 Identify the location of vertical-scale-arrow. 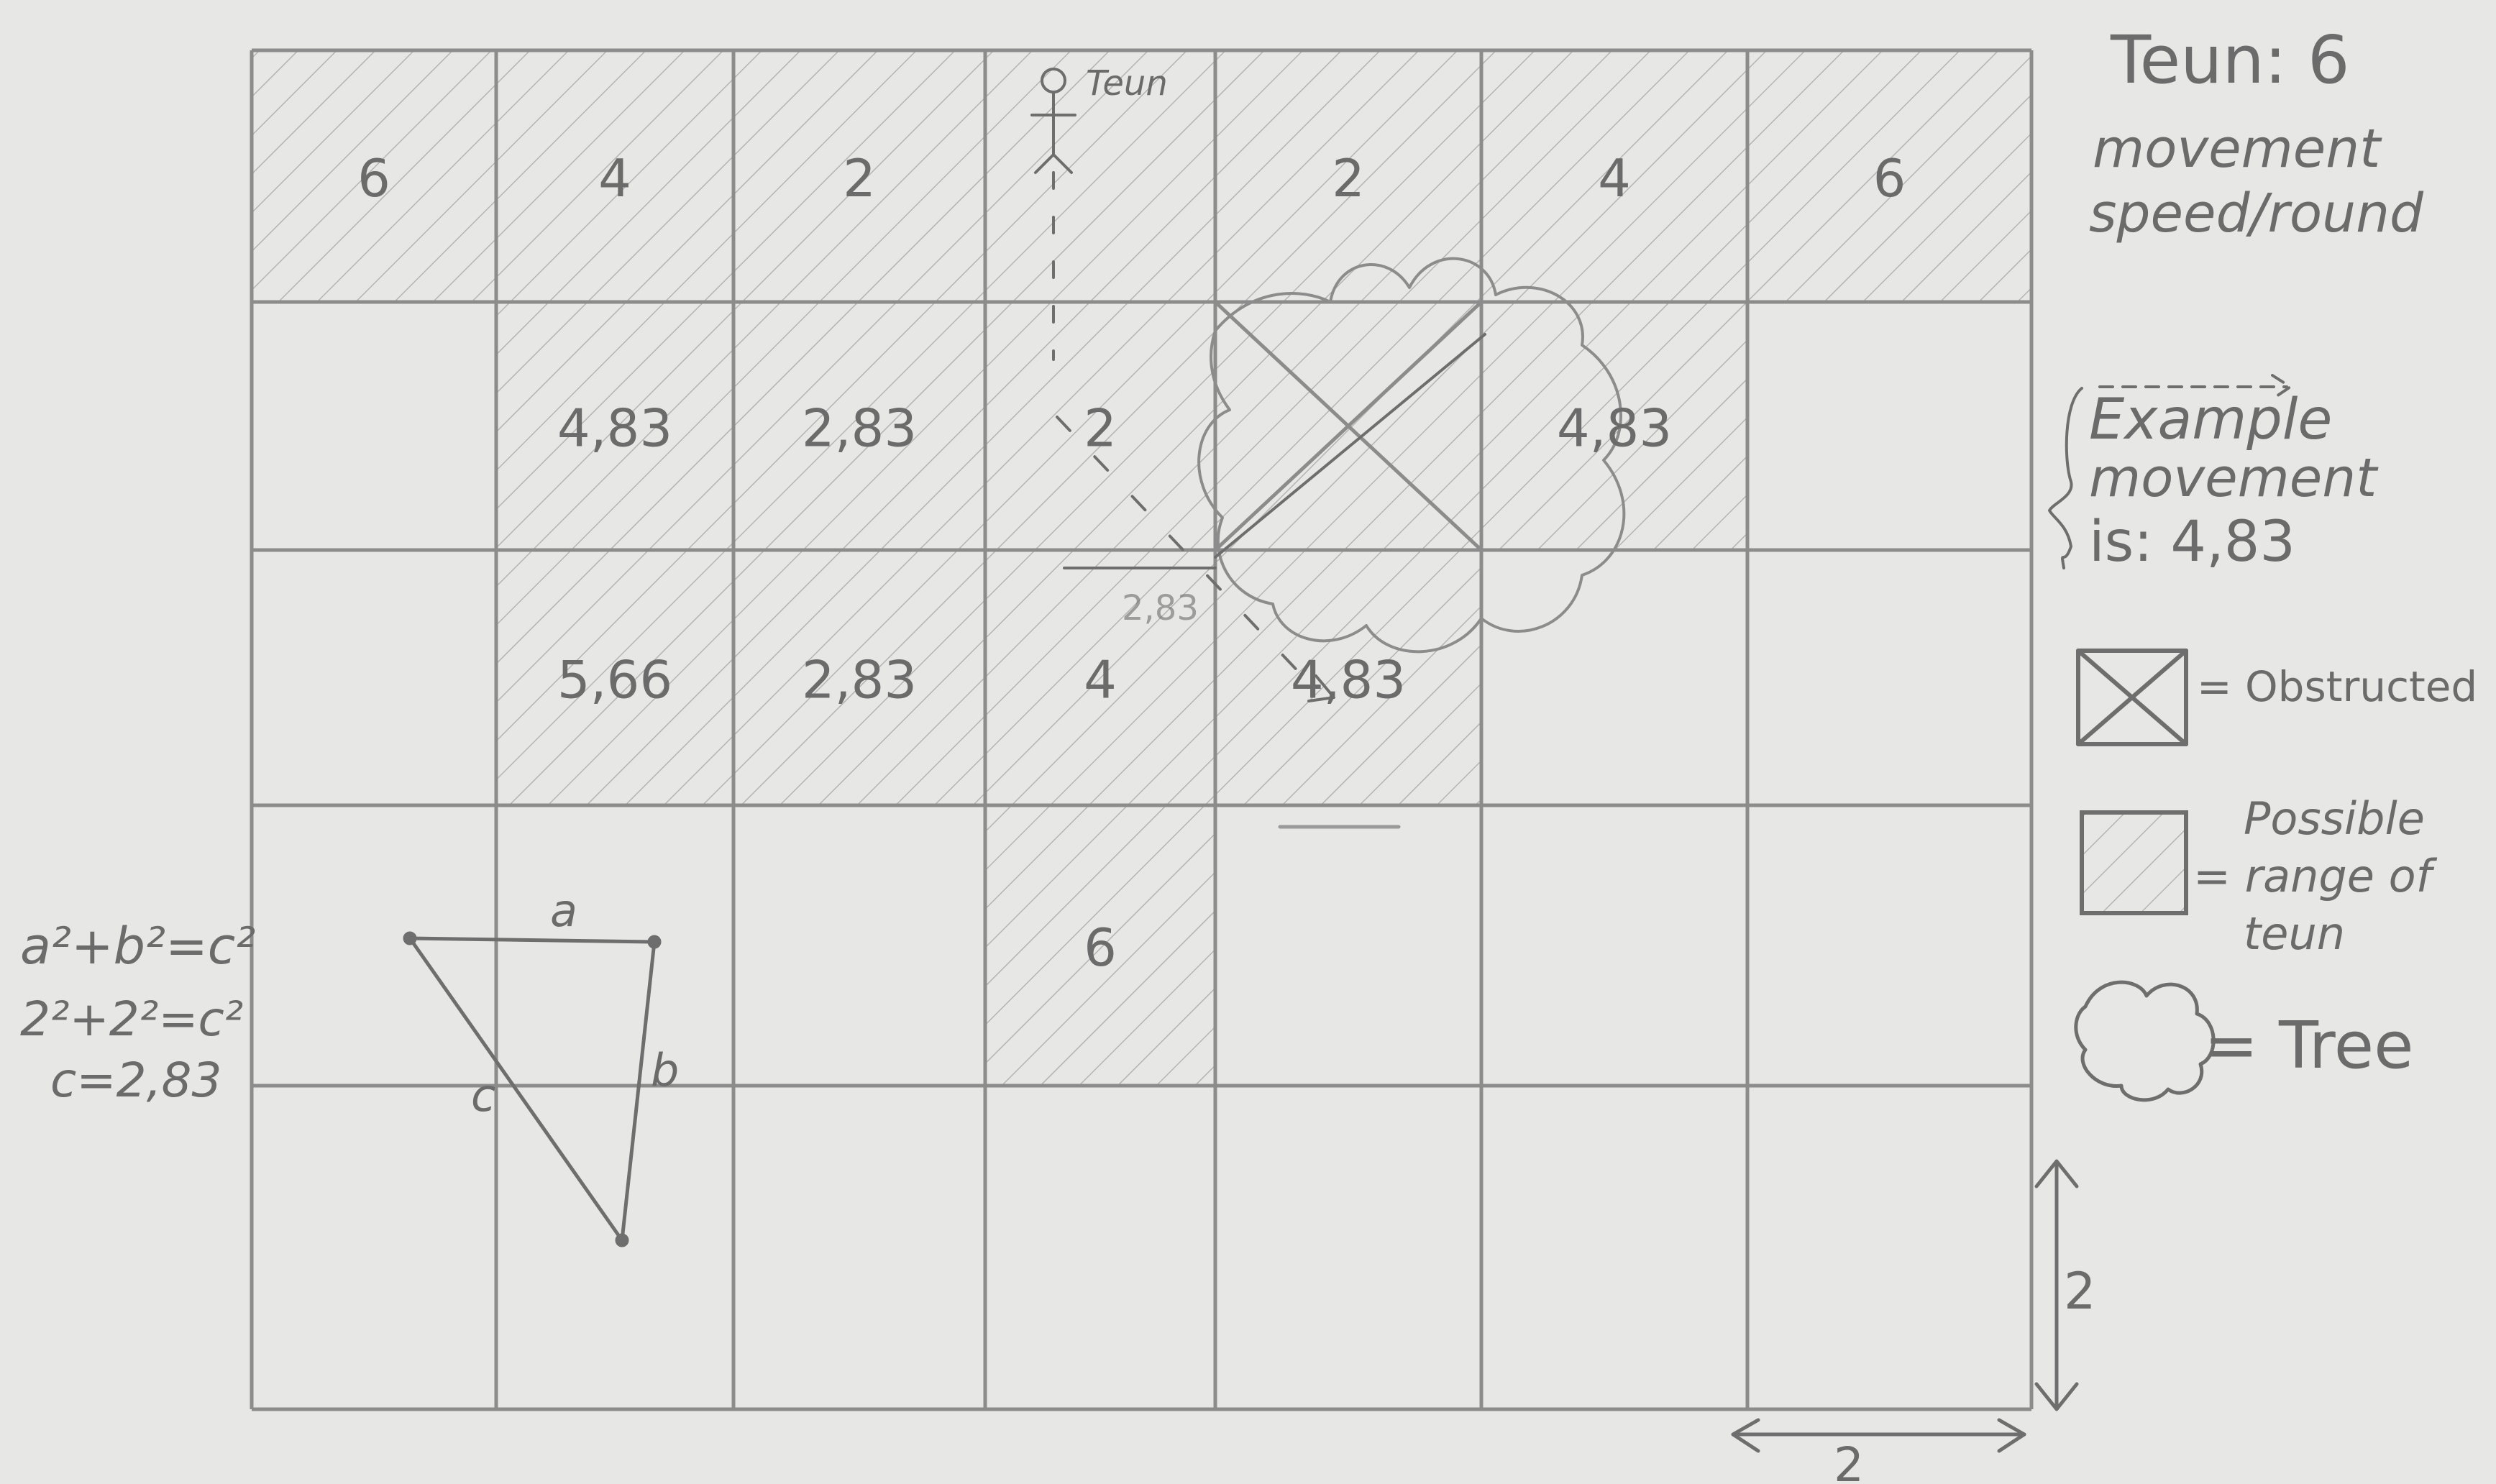
(2056, 1285).